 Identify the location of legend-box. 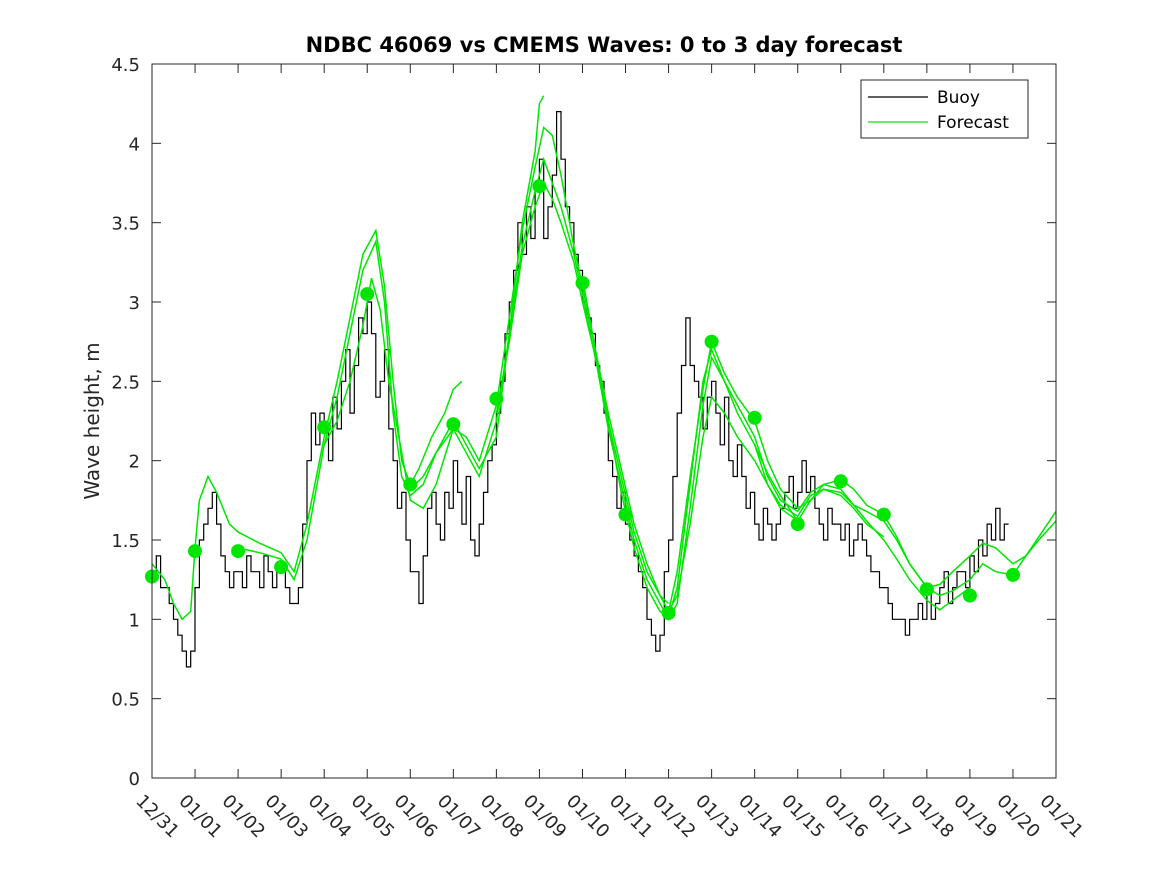
(944, 109).